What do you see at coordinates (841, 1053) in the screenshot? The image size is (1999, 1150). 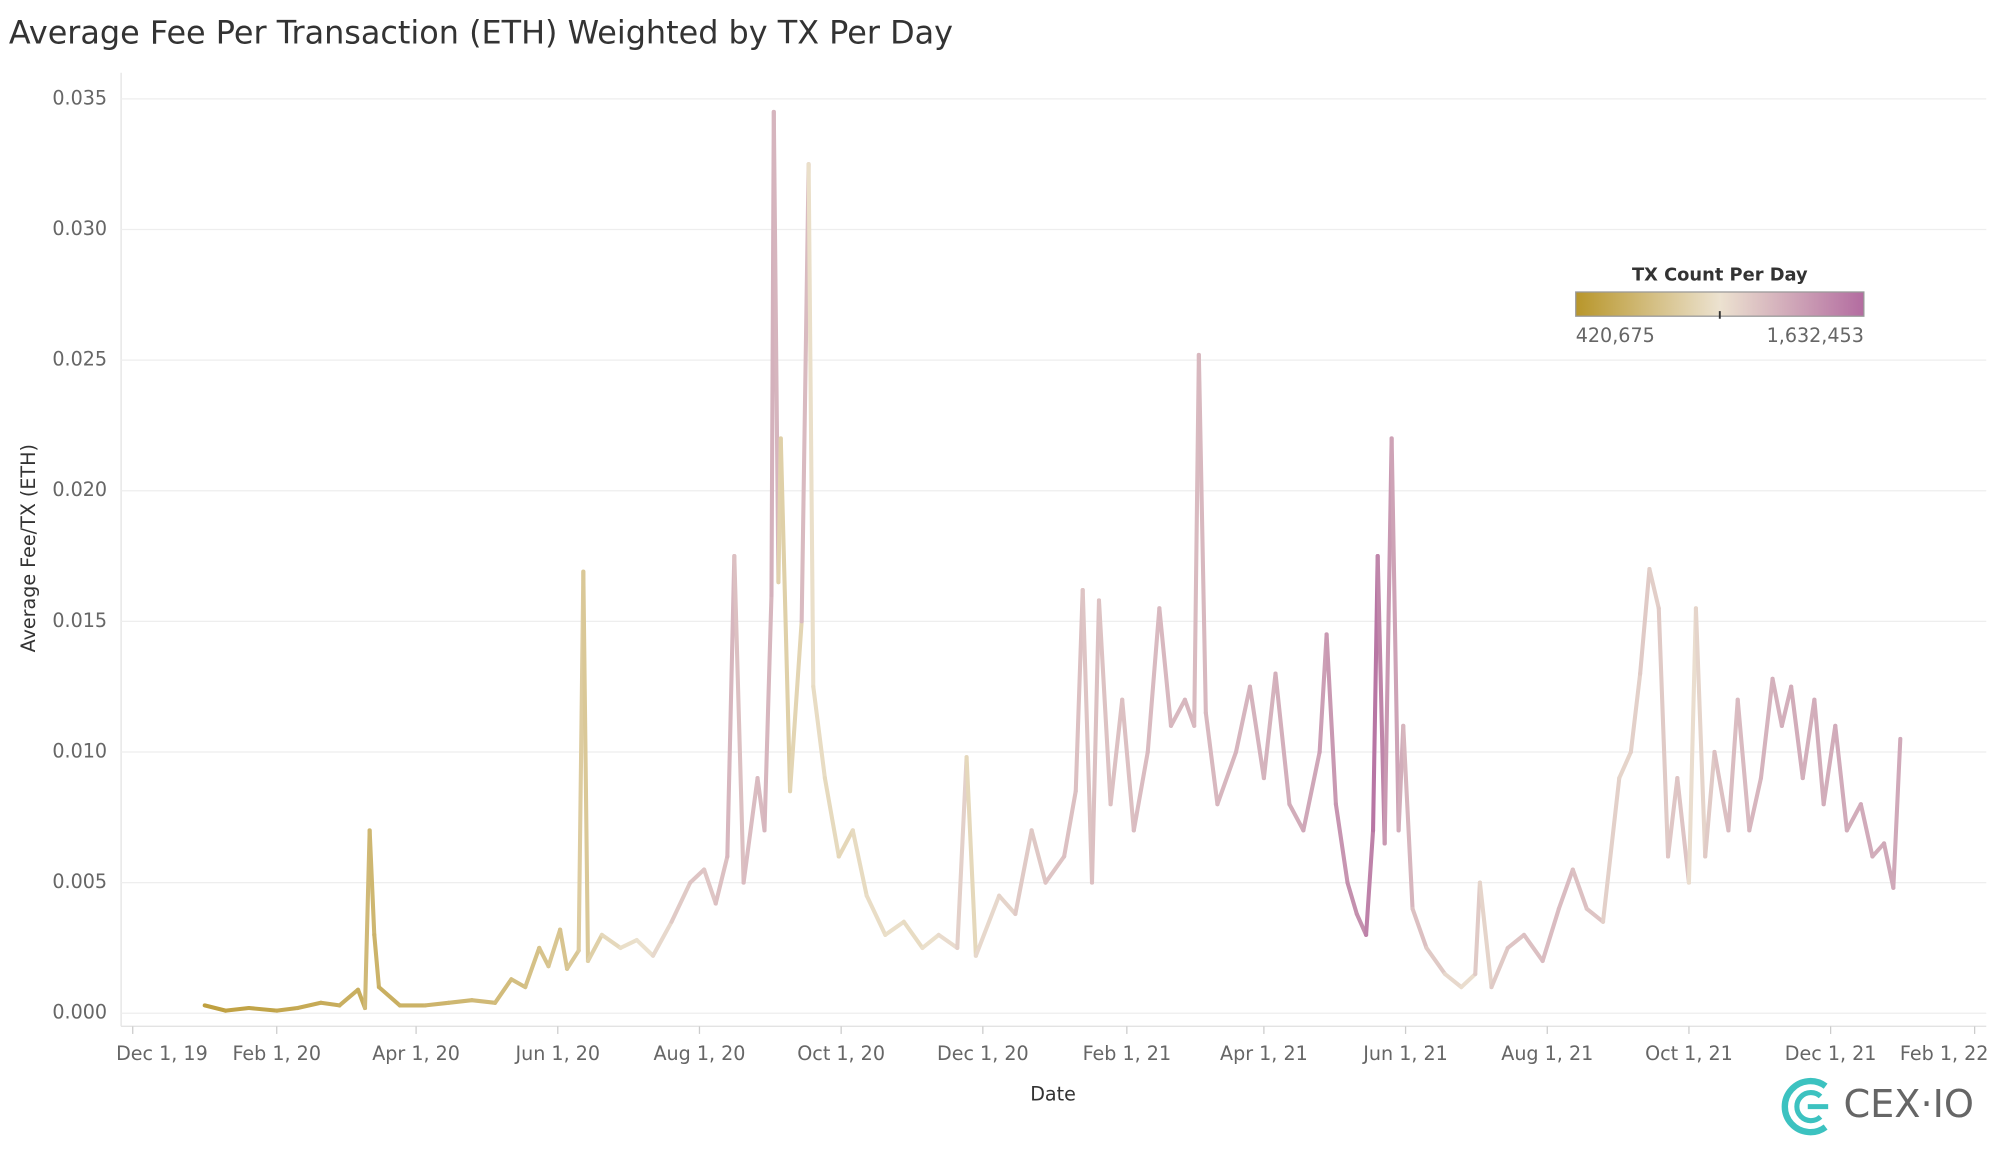 I see `x-tick-label: Oct 1, 20` at bounding box center [841, 1053].